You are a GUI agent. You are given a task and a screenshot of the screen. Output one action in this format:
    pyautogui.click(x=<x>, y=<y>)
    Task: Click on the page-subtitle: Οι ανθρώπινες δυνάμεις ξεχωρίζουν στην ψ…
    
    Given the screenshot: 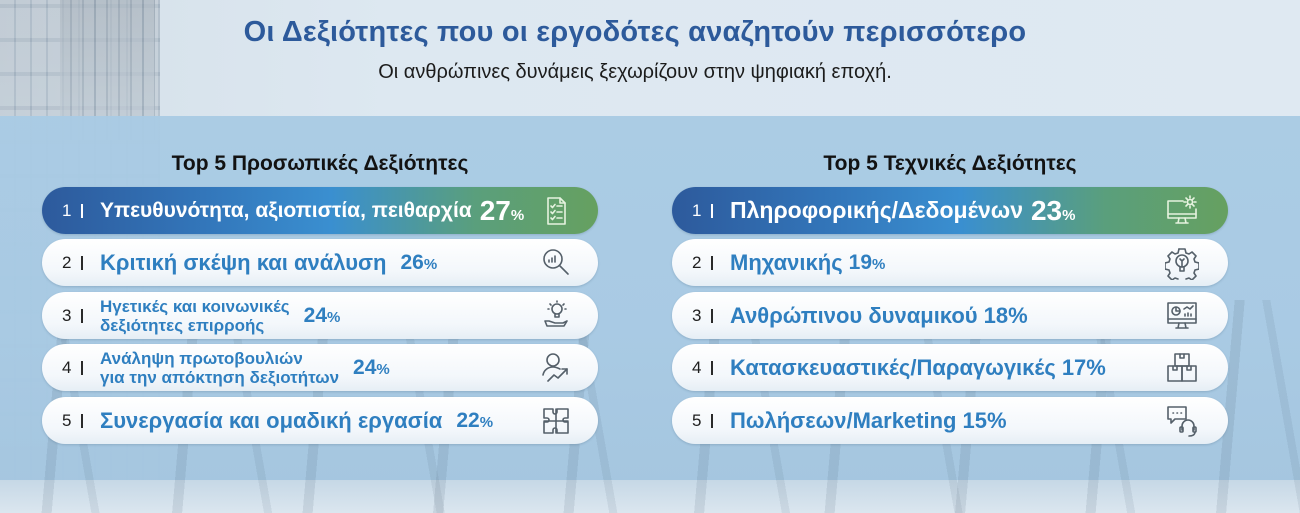 What is the action you would take?
    pyautogui.click(x=635, y=72)
    